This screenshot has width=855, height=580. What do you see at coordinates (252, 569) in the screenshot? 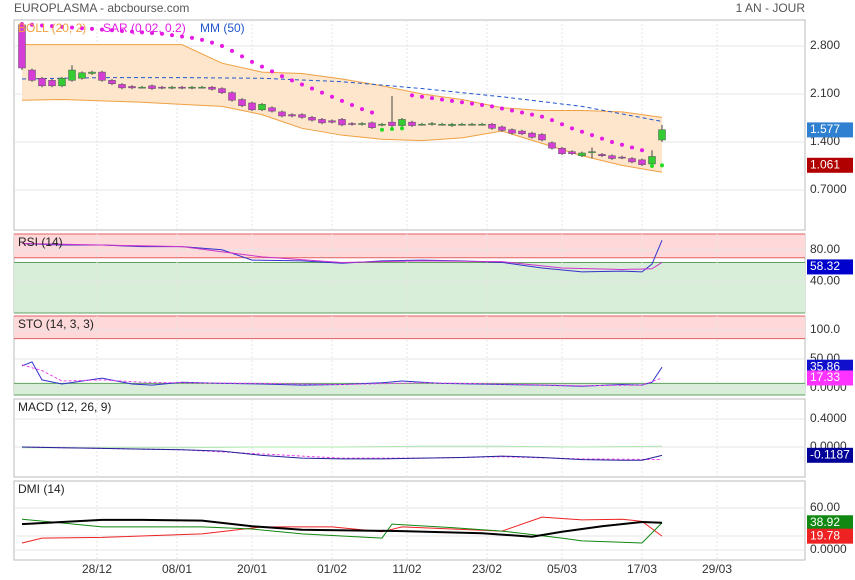
I see `x-tick-label: 20/01` at bounding box center [252, 569].